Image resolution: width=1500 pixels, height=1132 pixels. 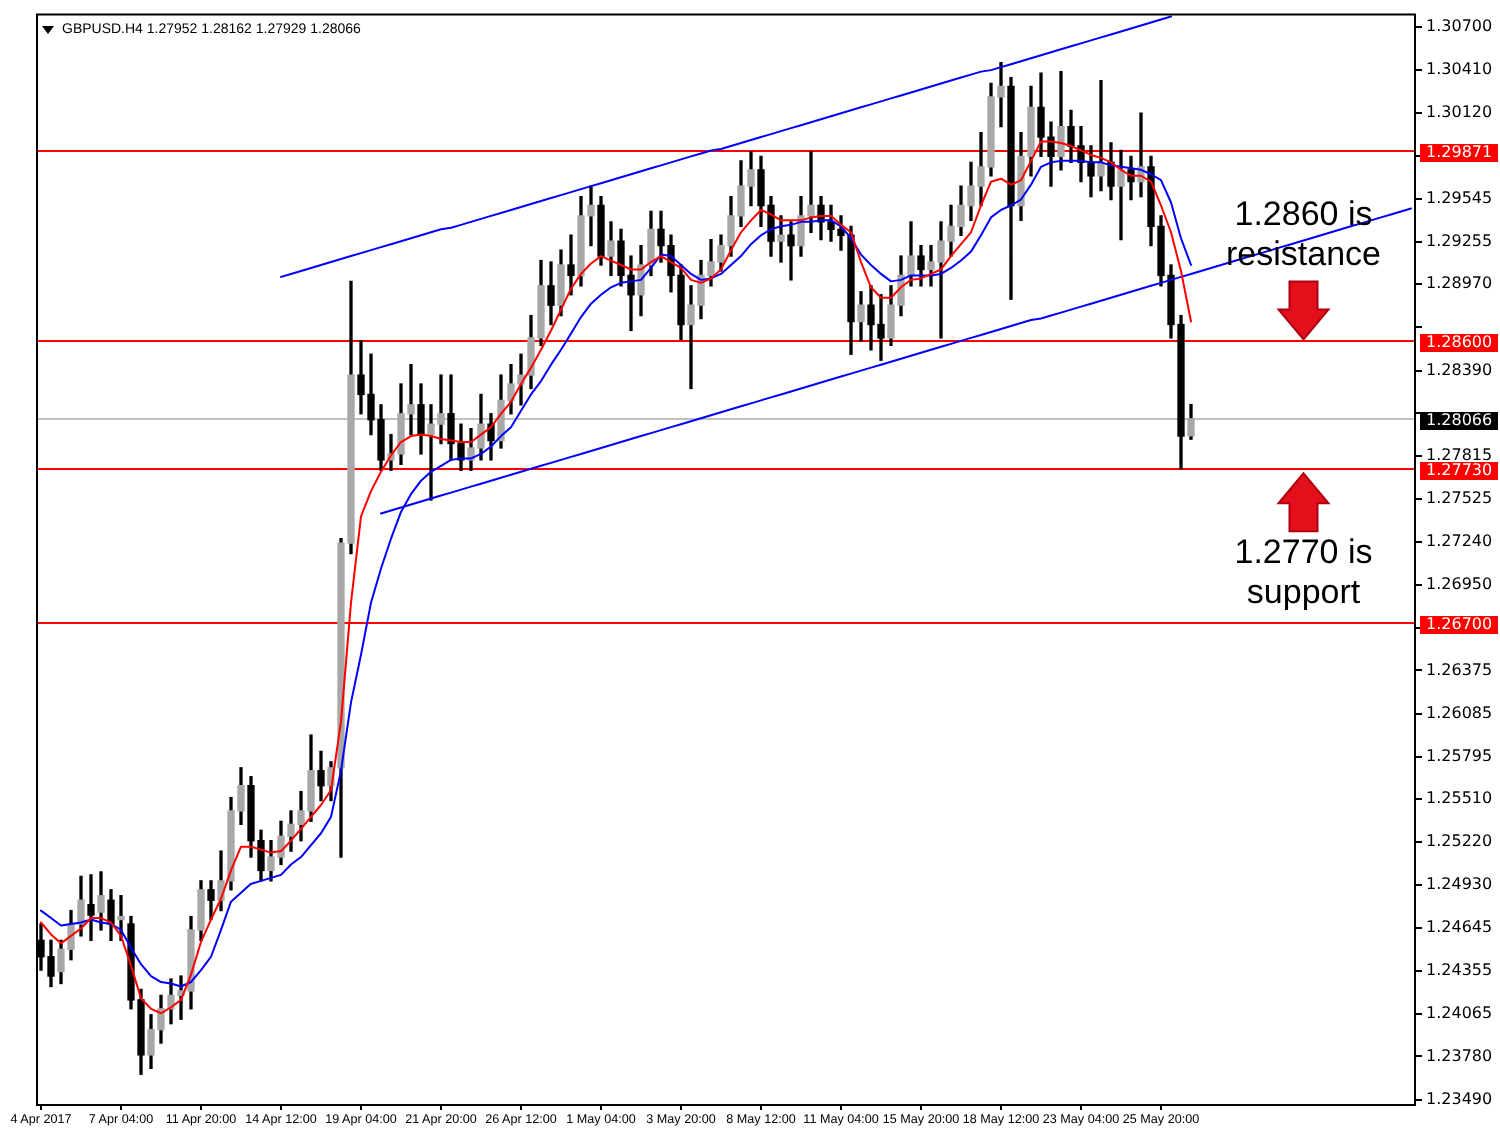 I want to click on y-tick-label: 1.26950, so click(x=1459, y=583).